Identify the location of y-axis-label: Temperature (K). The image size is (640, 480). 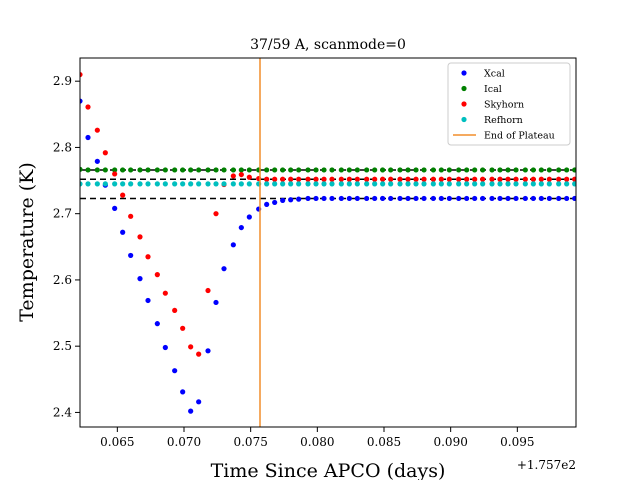
(27, 242).